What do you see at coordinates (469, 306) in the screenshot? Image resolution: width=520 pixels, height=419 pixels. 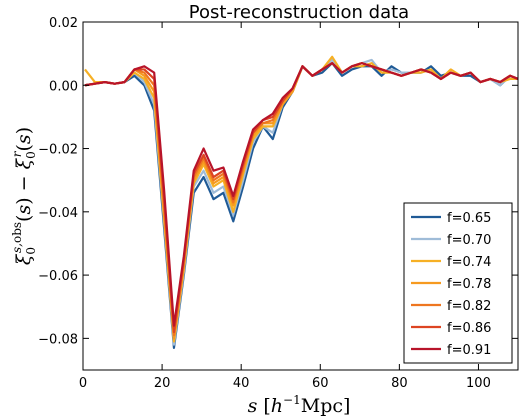 I see `legend-label: f=0.82` at bounding box center [469, 306].